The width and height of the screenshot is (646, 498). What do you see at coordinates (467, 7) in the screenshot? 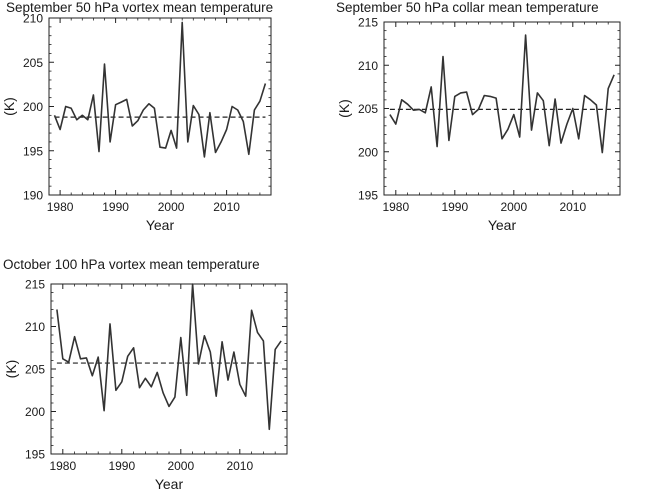
I see `chart-title: September 50 hPa collar mean temperature` at bounding box center [467, 7].